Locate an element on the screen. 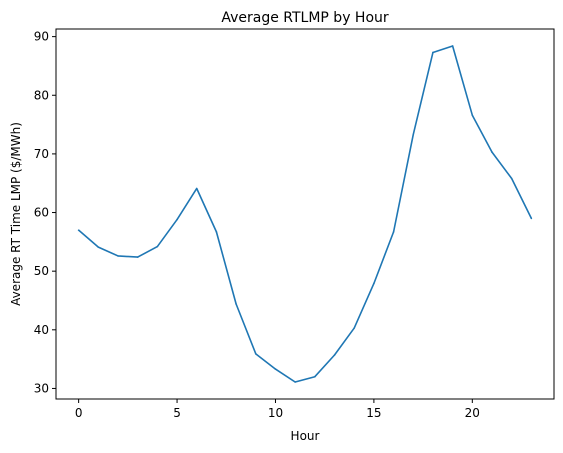 Image resolution: width=563 pixels, height=453 pixels. chart-title: Average RTLMP by Hour is located at coordinates (305, 18).